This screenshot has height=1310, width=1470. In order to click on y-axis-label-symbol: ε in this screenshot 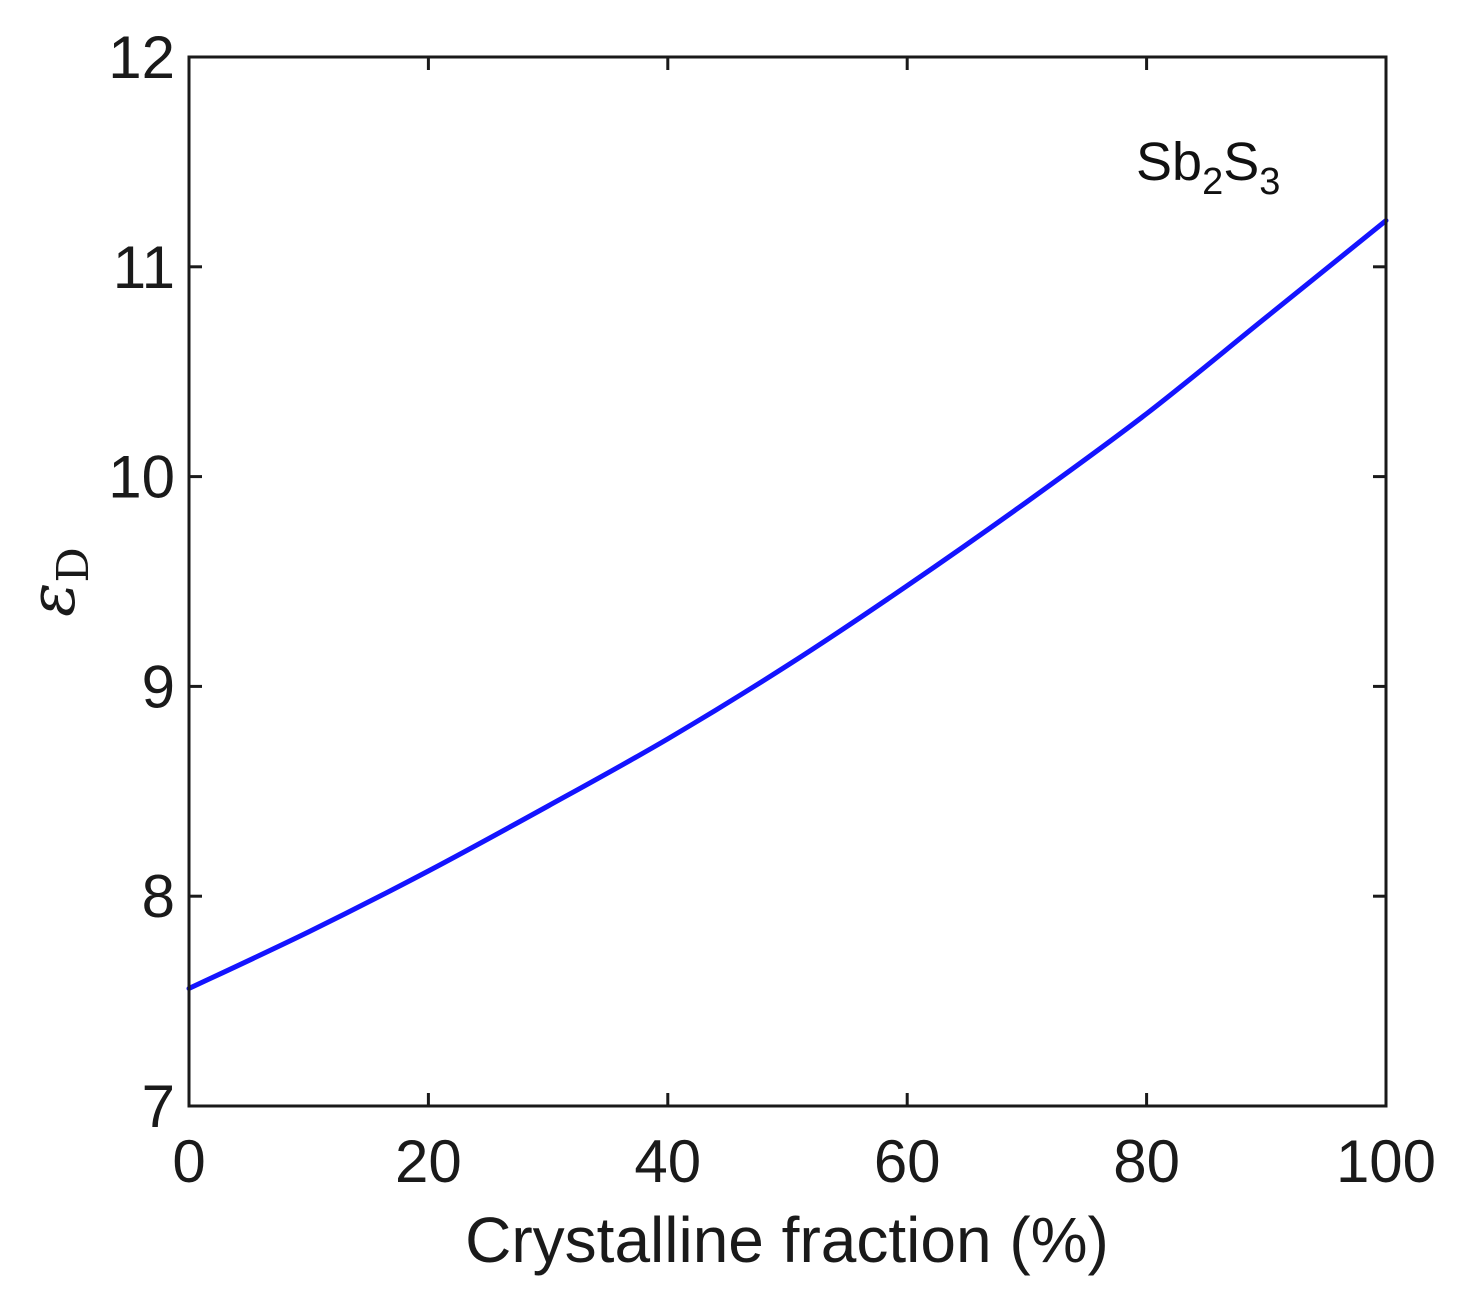, I will do `click(53, 599)`.